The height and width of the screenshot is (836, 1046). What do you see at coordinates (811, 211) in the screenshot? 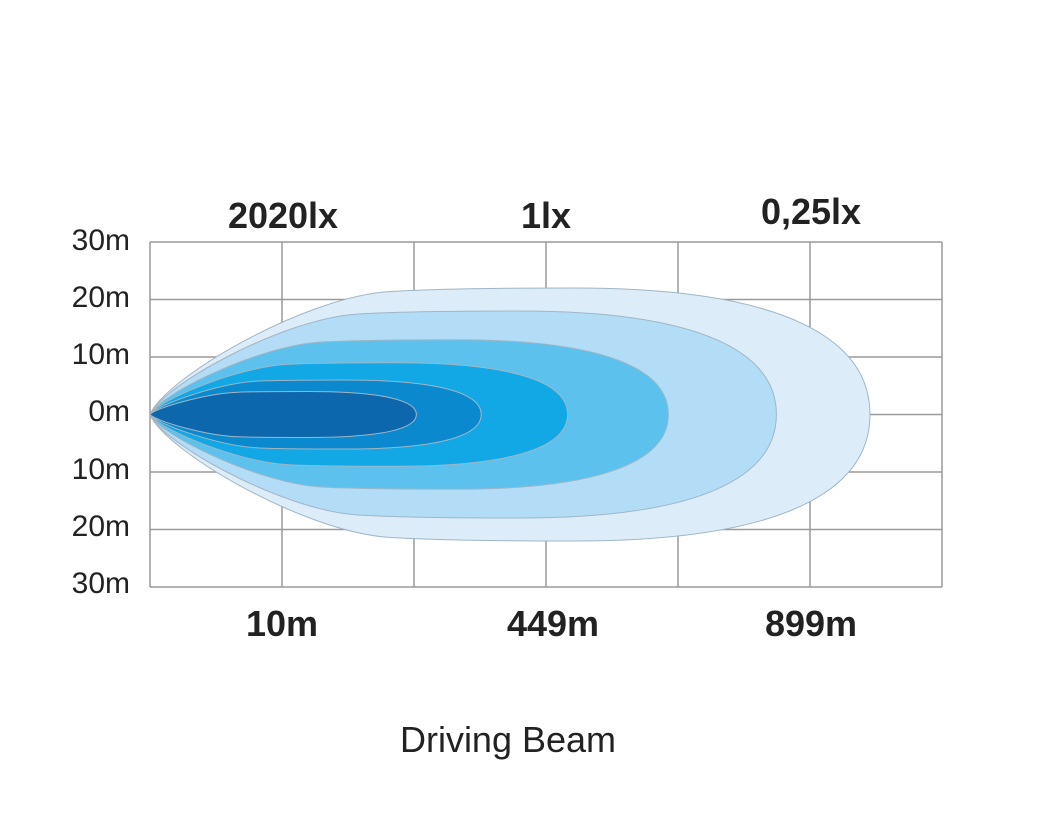
I see `lux-label: 0,25lx` at bounding box center [811, 211].